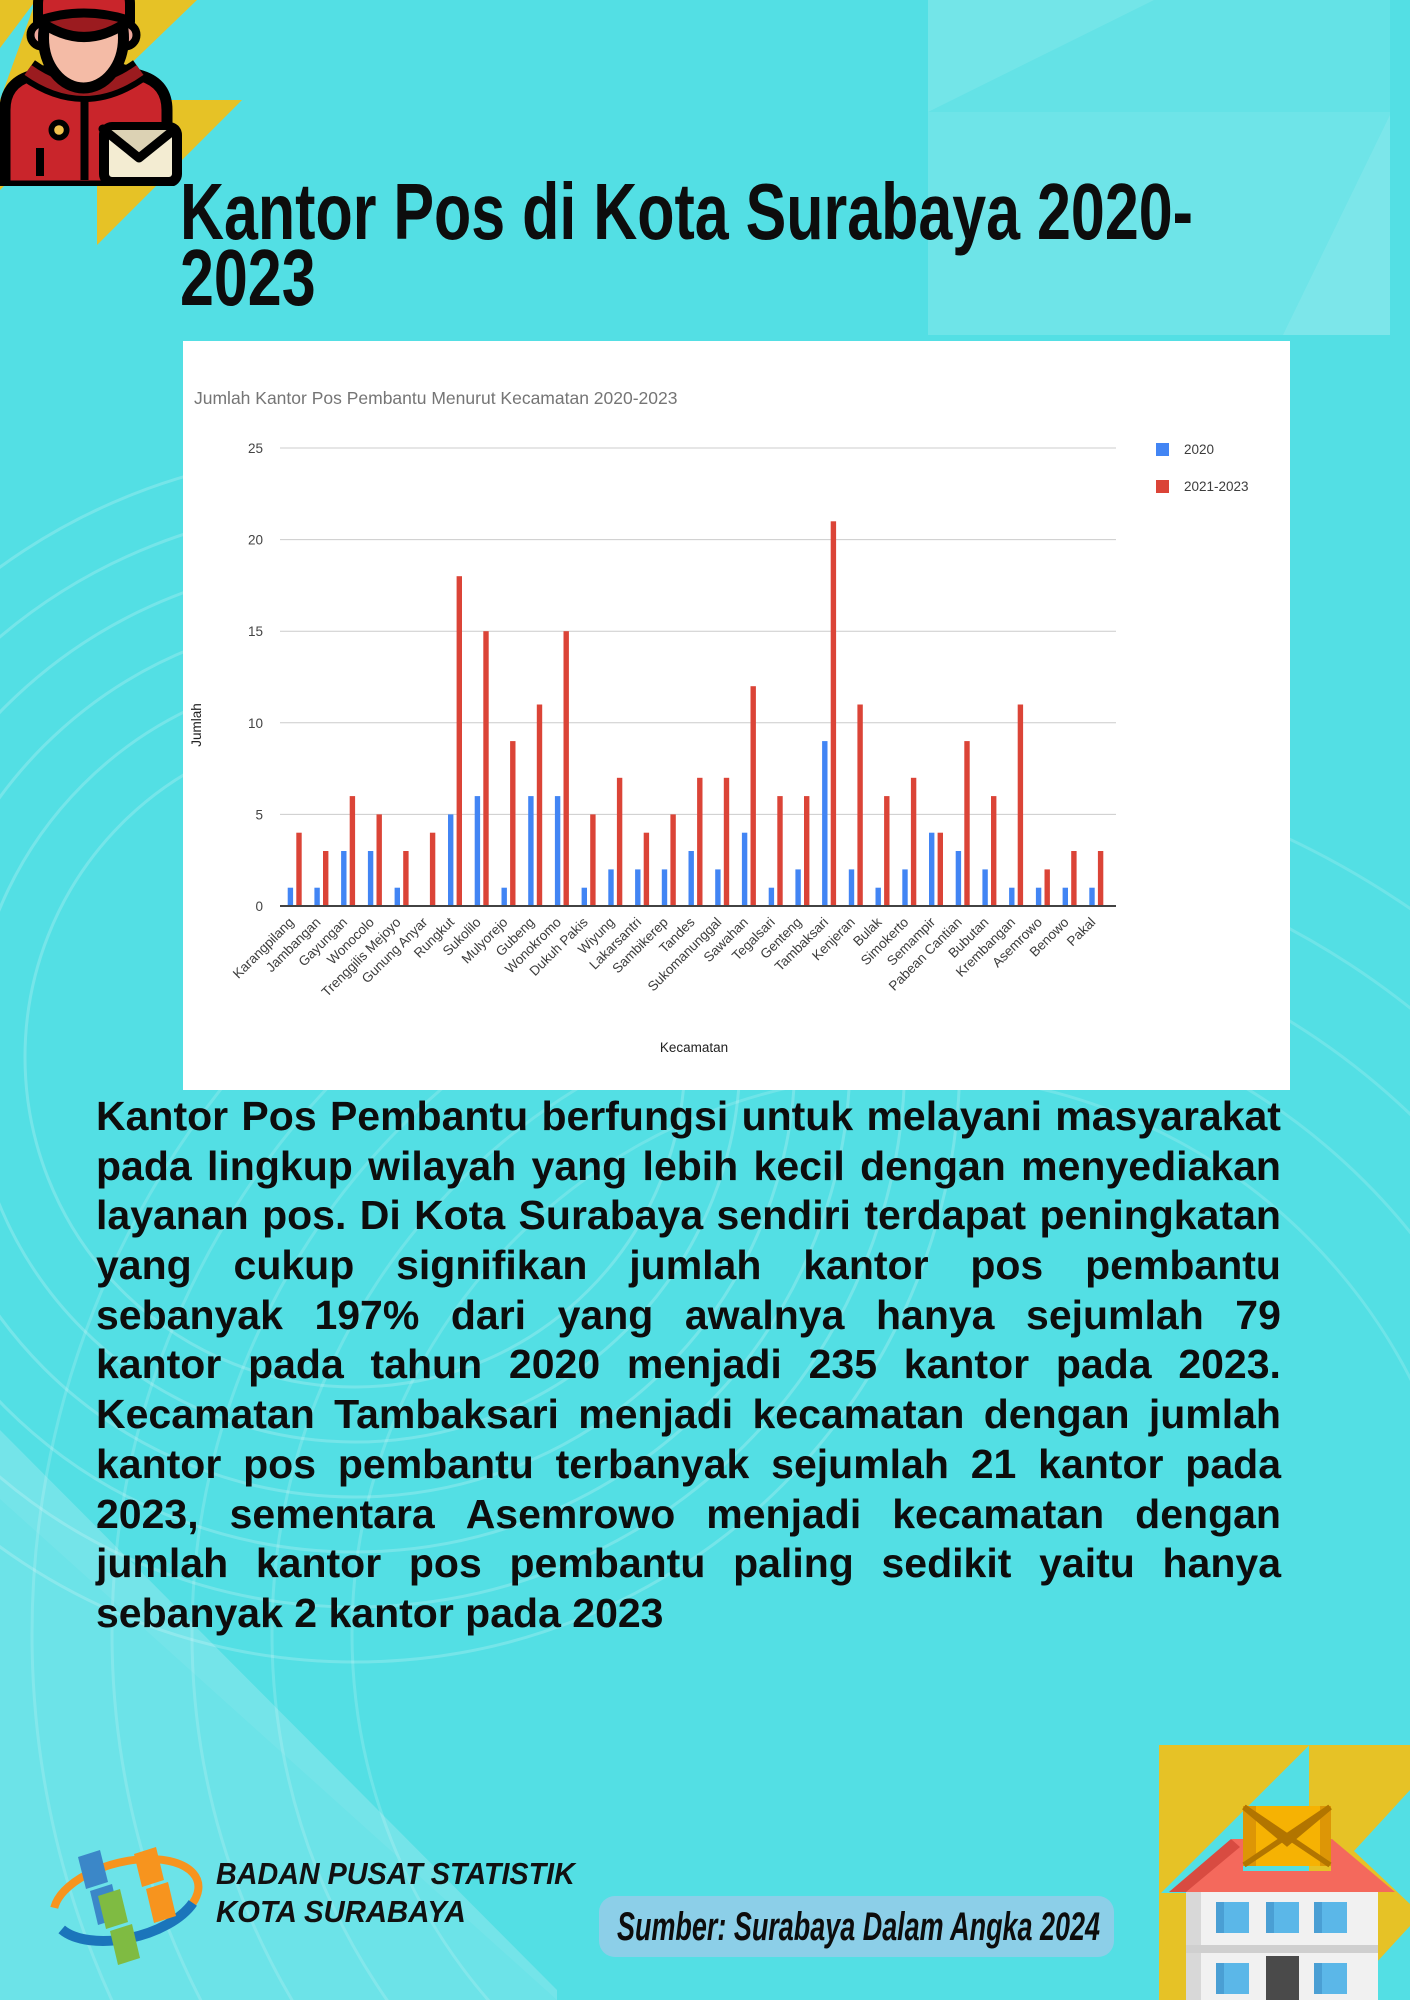 This screenshot has width=1410, height=2000. What do you see at coordinates (259, 906) in the screenshot?
I see `svg-text: 0` at bounding box center [259, 906].